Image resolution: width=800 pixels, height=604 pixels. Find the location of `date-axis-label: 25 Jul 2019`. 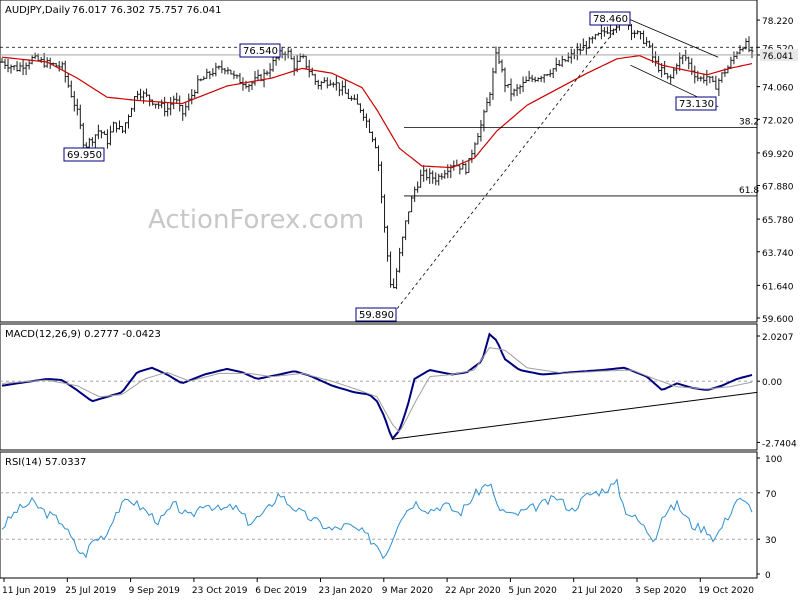

date-axis-label: 25 Jul 2019 is located at coordinates (90, 591).